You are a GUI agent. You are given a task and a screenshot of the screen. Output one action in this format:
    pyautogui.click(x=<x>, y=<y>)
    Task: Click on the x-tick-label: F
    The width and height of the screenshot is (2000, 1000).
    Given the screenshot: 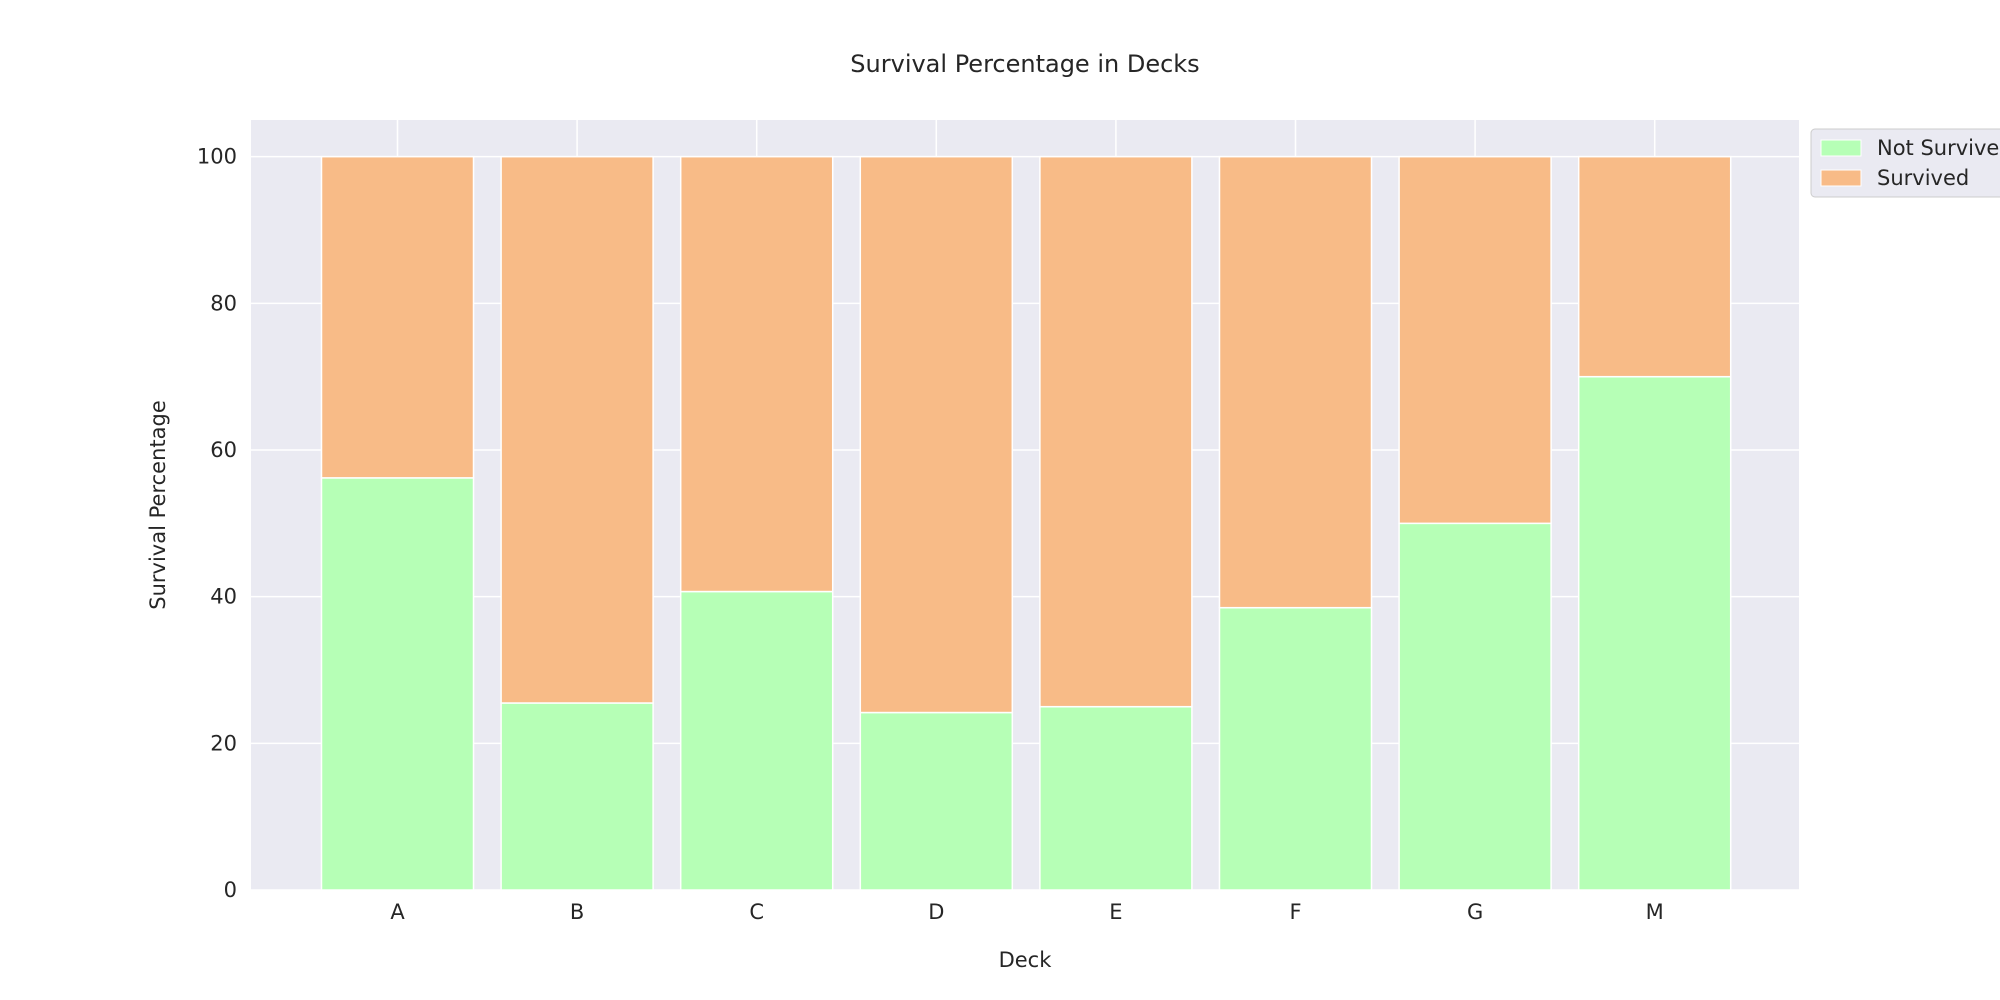 What is the action you would take?
    pyautogui.click(x=1295, y=912)
    